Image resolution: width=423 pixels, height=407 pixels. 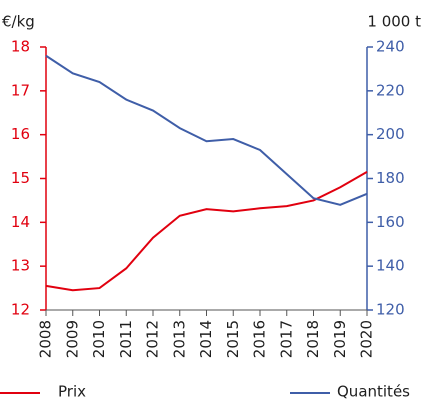 I want to click on x-tick-label: 2016, so click(x=260, y=339).